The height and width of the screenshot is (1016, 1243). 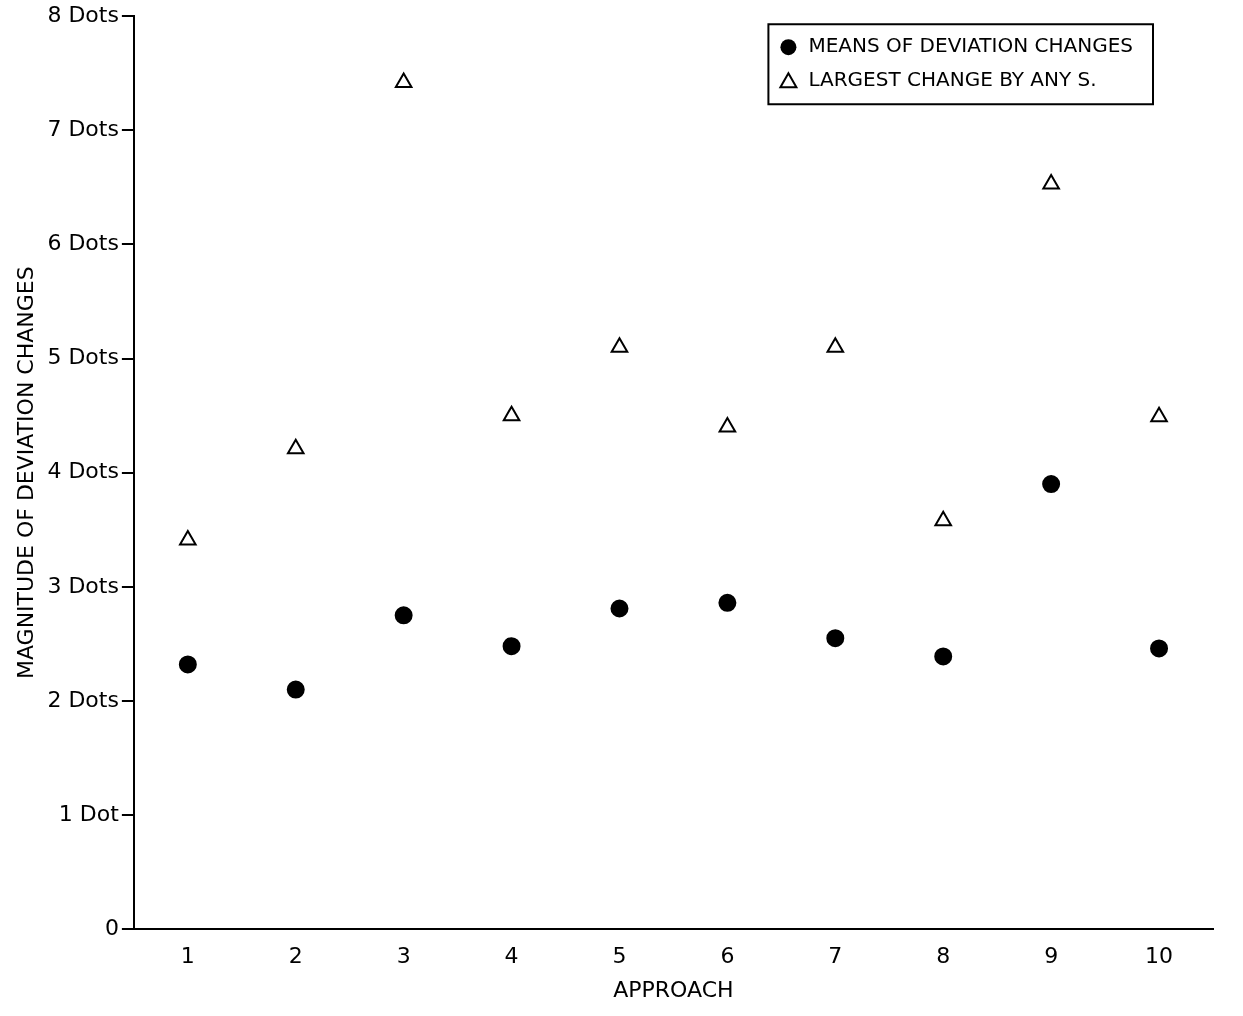 What do you see at coordinates (111, 927) in the screenshot?
I see `y-tick-label: 0` at bounding box center [111, 927].